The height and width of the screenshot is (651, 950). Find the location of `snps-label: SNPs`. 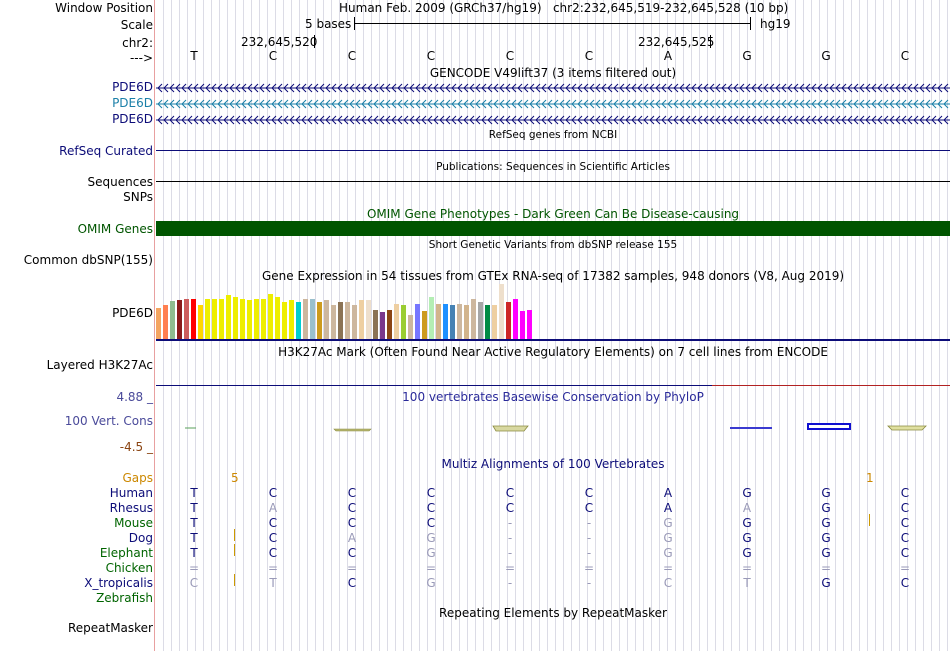

snps-label: SNPs is located at coordinates (138, 197).